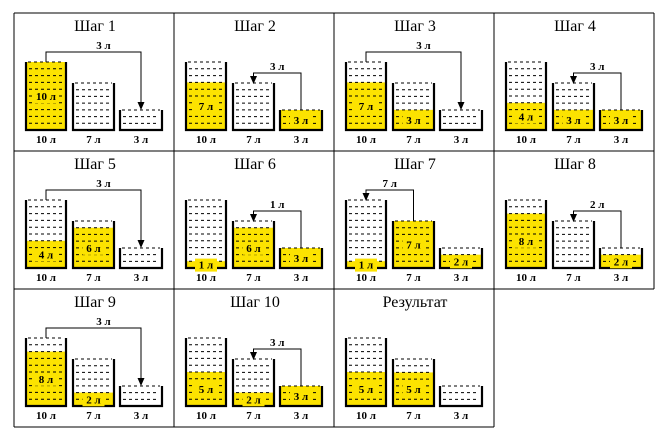  What do you see at coordinates (597, 205) in the screenshot?
I see `transfer-label: 2 л` at bounding box center [597, 205].